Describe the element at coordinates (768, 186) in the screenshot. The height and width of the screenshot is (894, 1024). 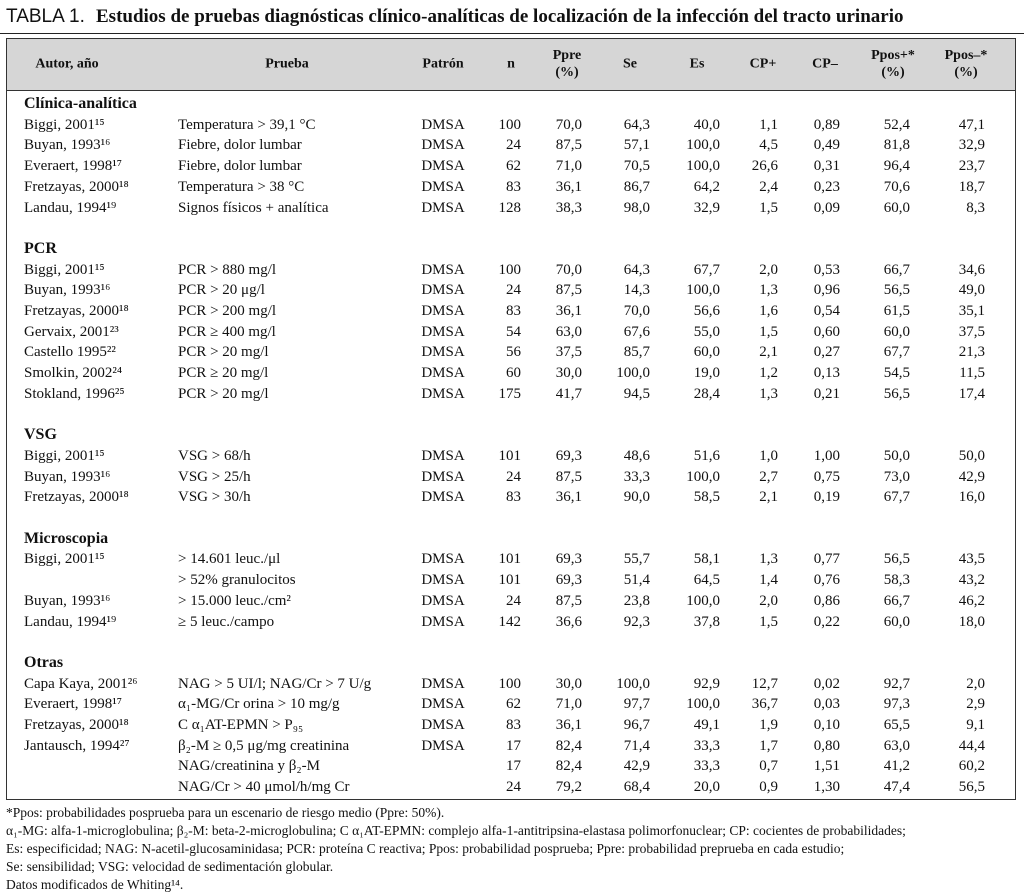
I see `cp-plus: 2,4` at that location.